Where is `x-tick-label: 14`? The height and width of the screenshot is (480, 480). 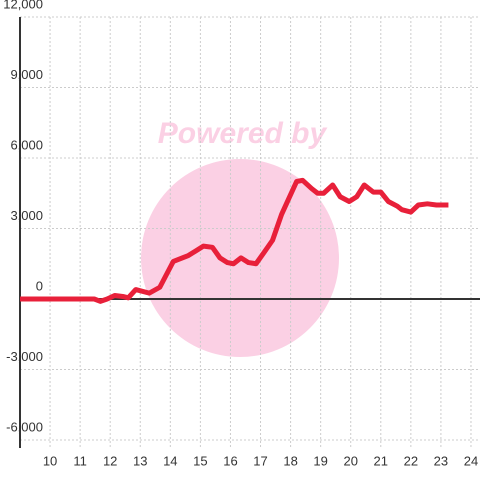 x-tick-label: 14 is located at coordinates (170, 460).